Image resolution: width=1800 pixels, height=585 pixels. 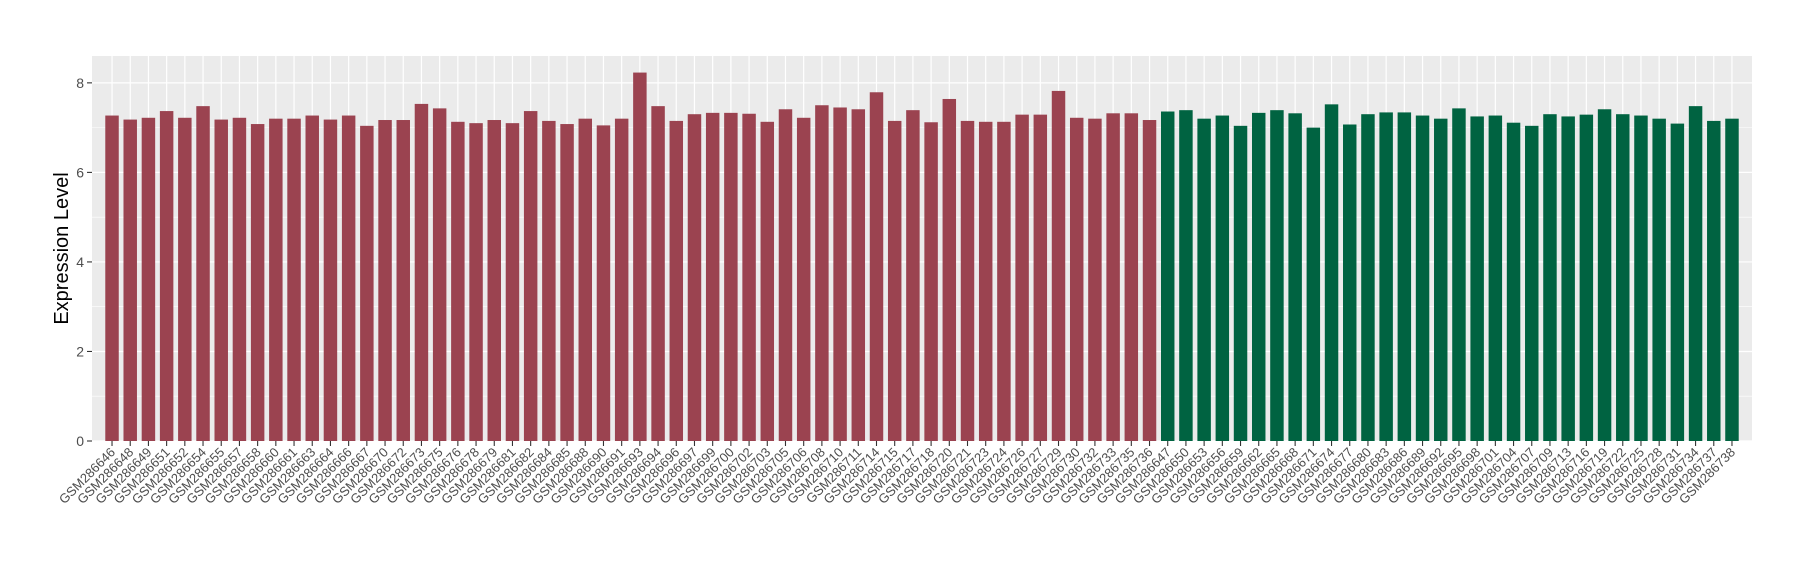 I want to click on bar-GSM286735, so click(x=1131, y=277).